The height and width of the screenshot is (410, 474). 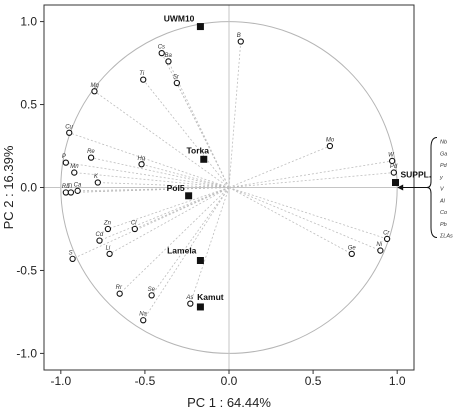 What do you see at coordinates (229, 402) in the screenshot?
I see `x-axis-label: PC 1 : 64.44%` at bounding box center [229, 402].